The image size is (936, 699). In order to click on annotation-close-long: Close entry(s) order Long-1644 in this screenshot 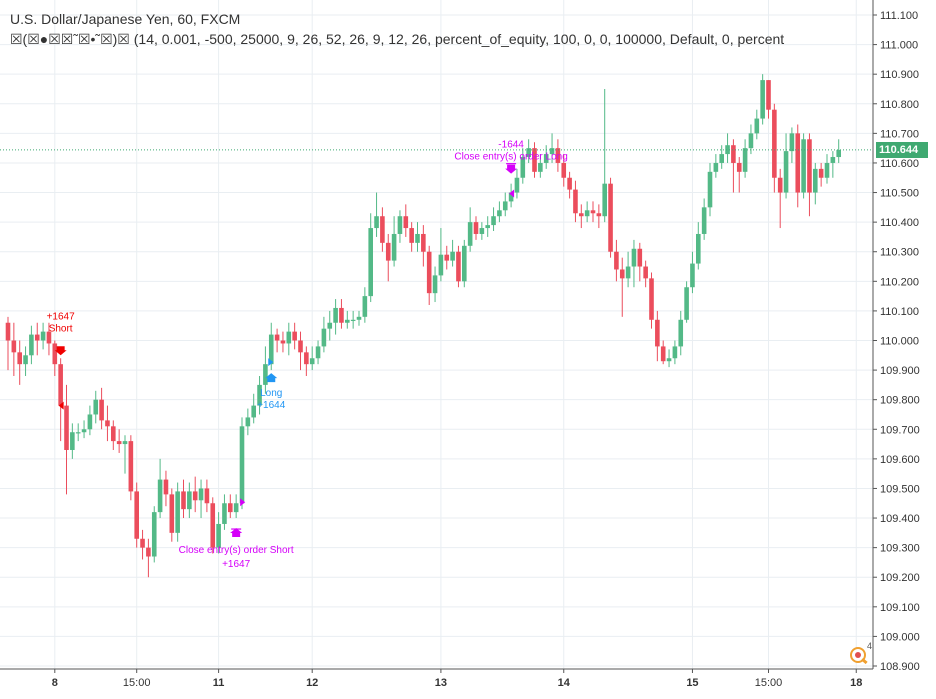, I will do `click(511, 169)`.